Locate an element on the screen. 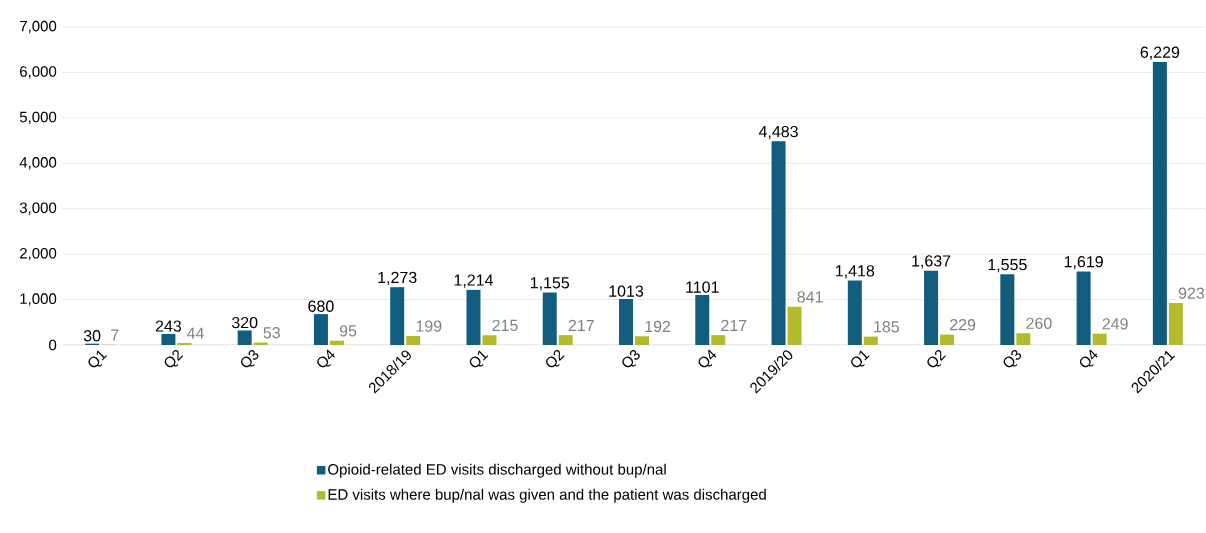  data-label: 1,418 is located at coordinates (855, 272).